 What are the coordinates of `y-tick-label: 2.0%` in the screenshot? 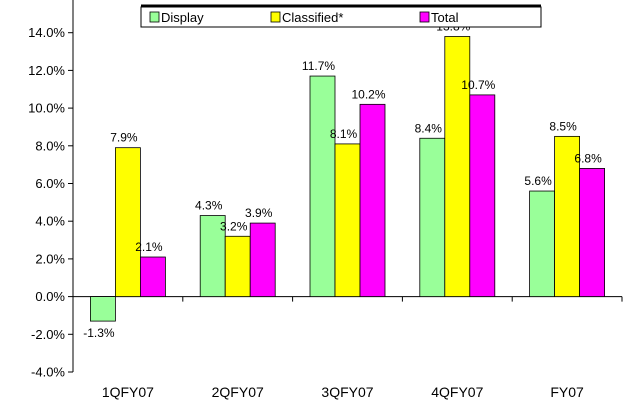 It's located at (50, 258).